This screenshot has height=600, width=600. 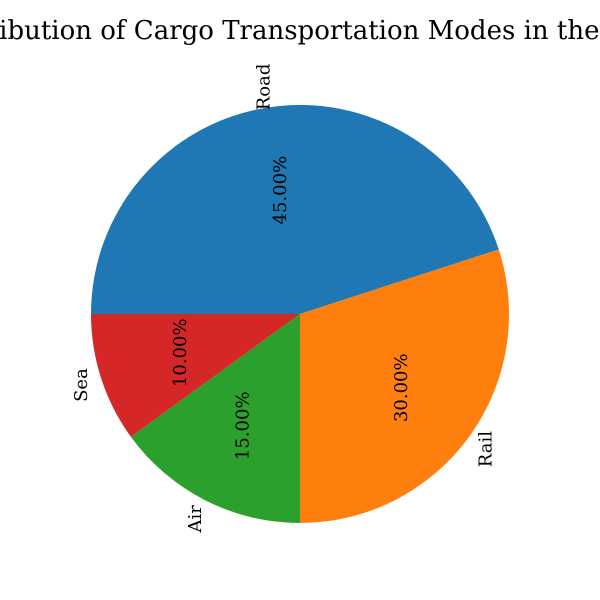 What do you see at coordinates (243, 425) in the screenshot?
I see `slice-percent-air: 15.00%` at bounding box center [243, 425].